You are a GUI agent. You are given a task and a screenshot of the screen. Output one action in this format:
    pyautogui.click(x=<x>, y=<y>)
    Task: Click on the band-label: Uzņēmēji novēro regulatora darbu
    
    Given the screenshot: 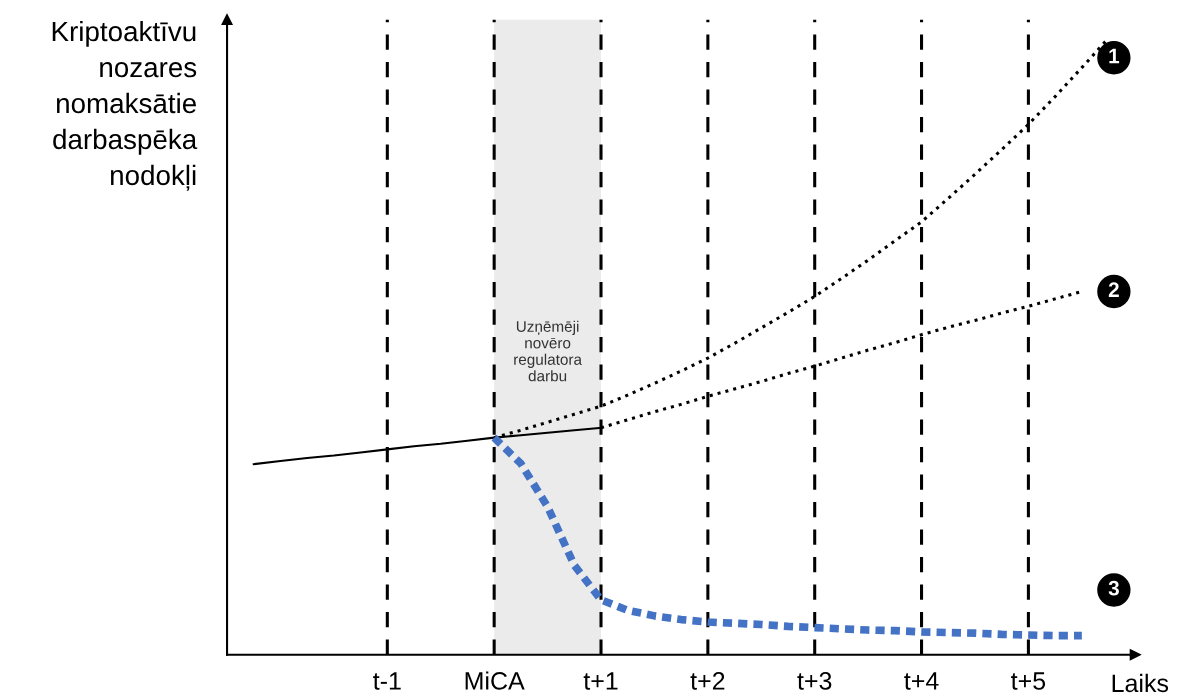 What is the action you would take?
    pyautogui.click(x=548, y=351)
    